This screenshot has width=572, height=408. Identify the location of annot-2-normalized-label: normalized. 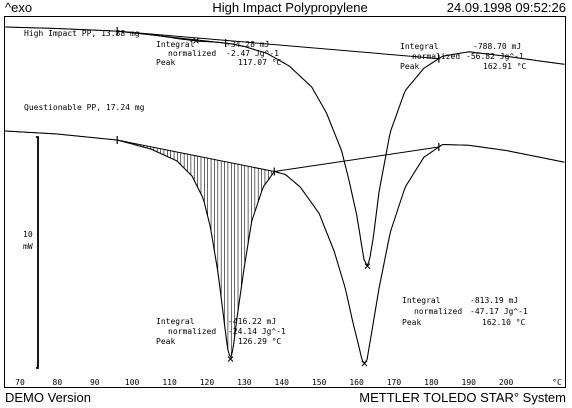
(436, 56).